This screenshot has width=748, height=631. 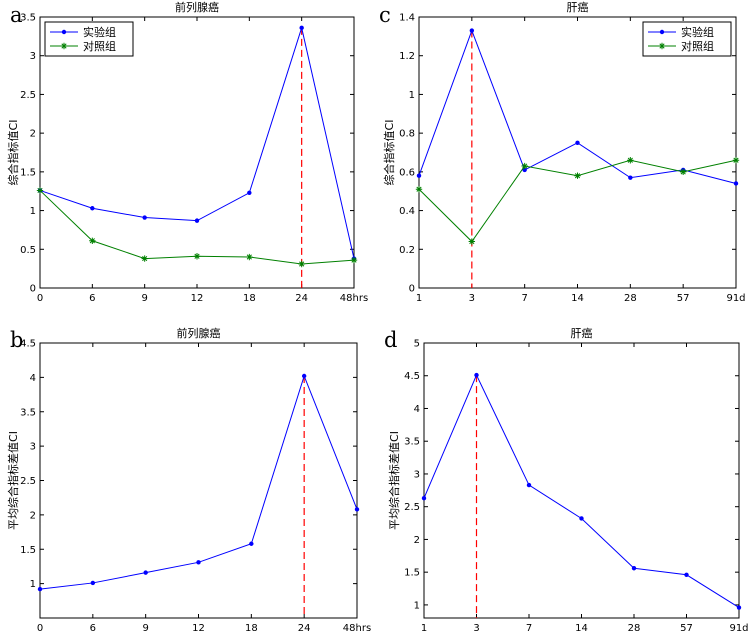 I want to click on y-tick-label: 0, so click(x=412, y=289).